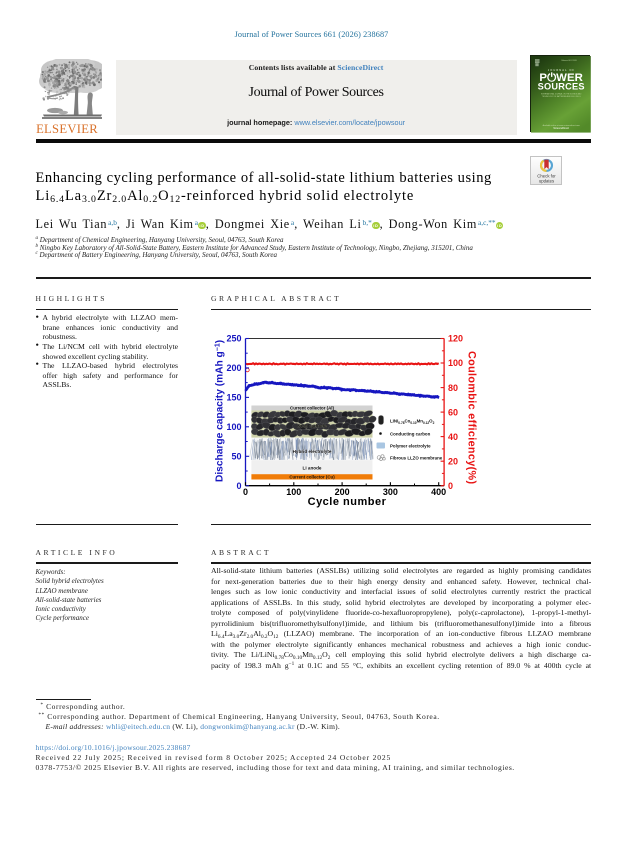 Image resolution: width=629 pixels, height=841 pixels. I want to click on svg-text: 400, so click(438, 492).